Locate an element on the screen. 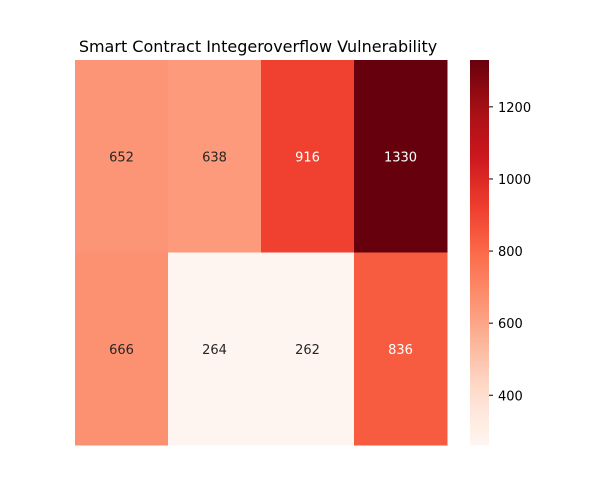 The width and height of the screenshot is (600, 500). cell-value-r0-c1: 638 is located at coordinates (214, 157).